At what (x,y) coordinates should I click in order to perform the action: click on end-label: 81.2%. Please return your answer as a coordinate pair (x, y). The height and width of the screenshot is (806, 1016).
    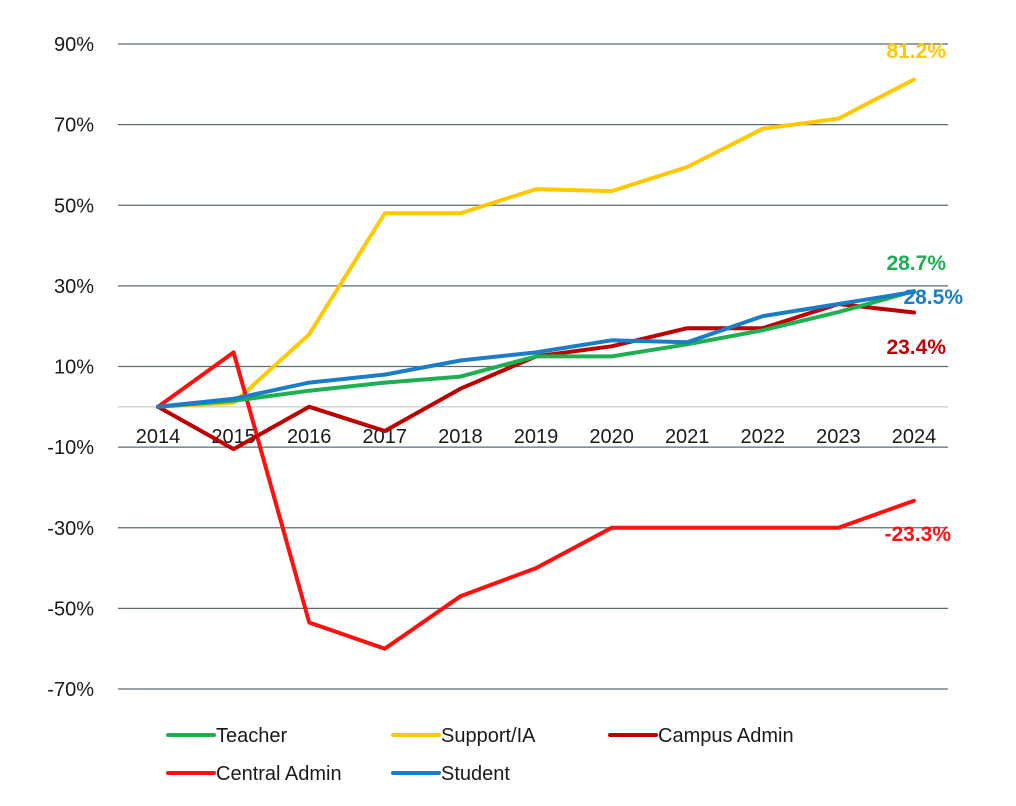
    Looking at the image, I should click on (916, 51).